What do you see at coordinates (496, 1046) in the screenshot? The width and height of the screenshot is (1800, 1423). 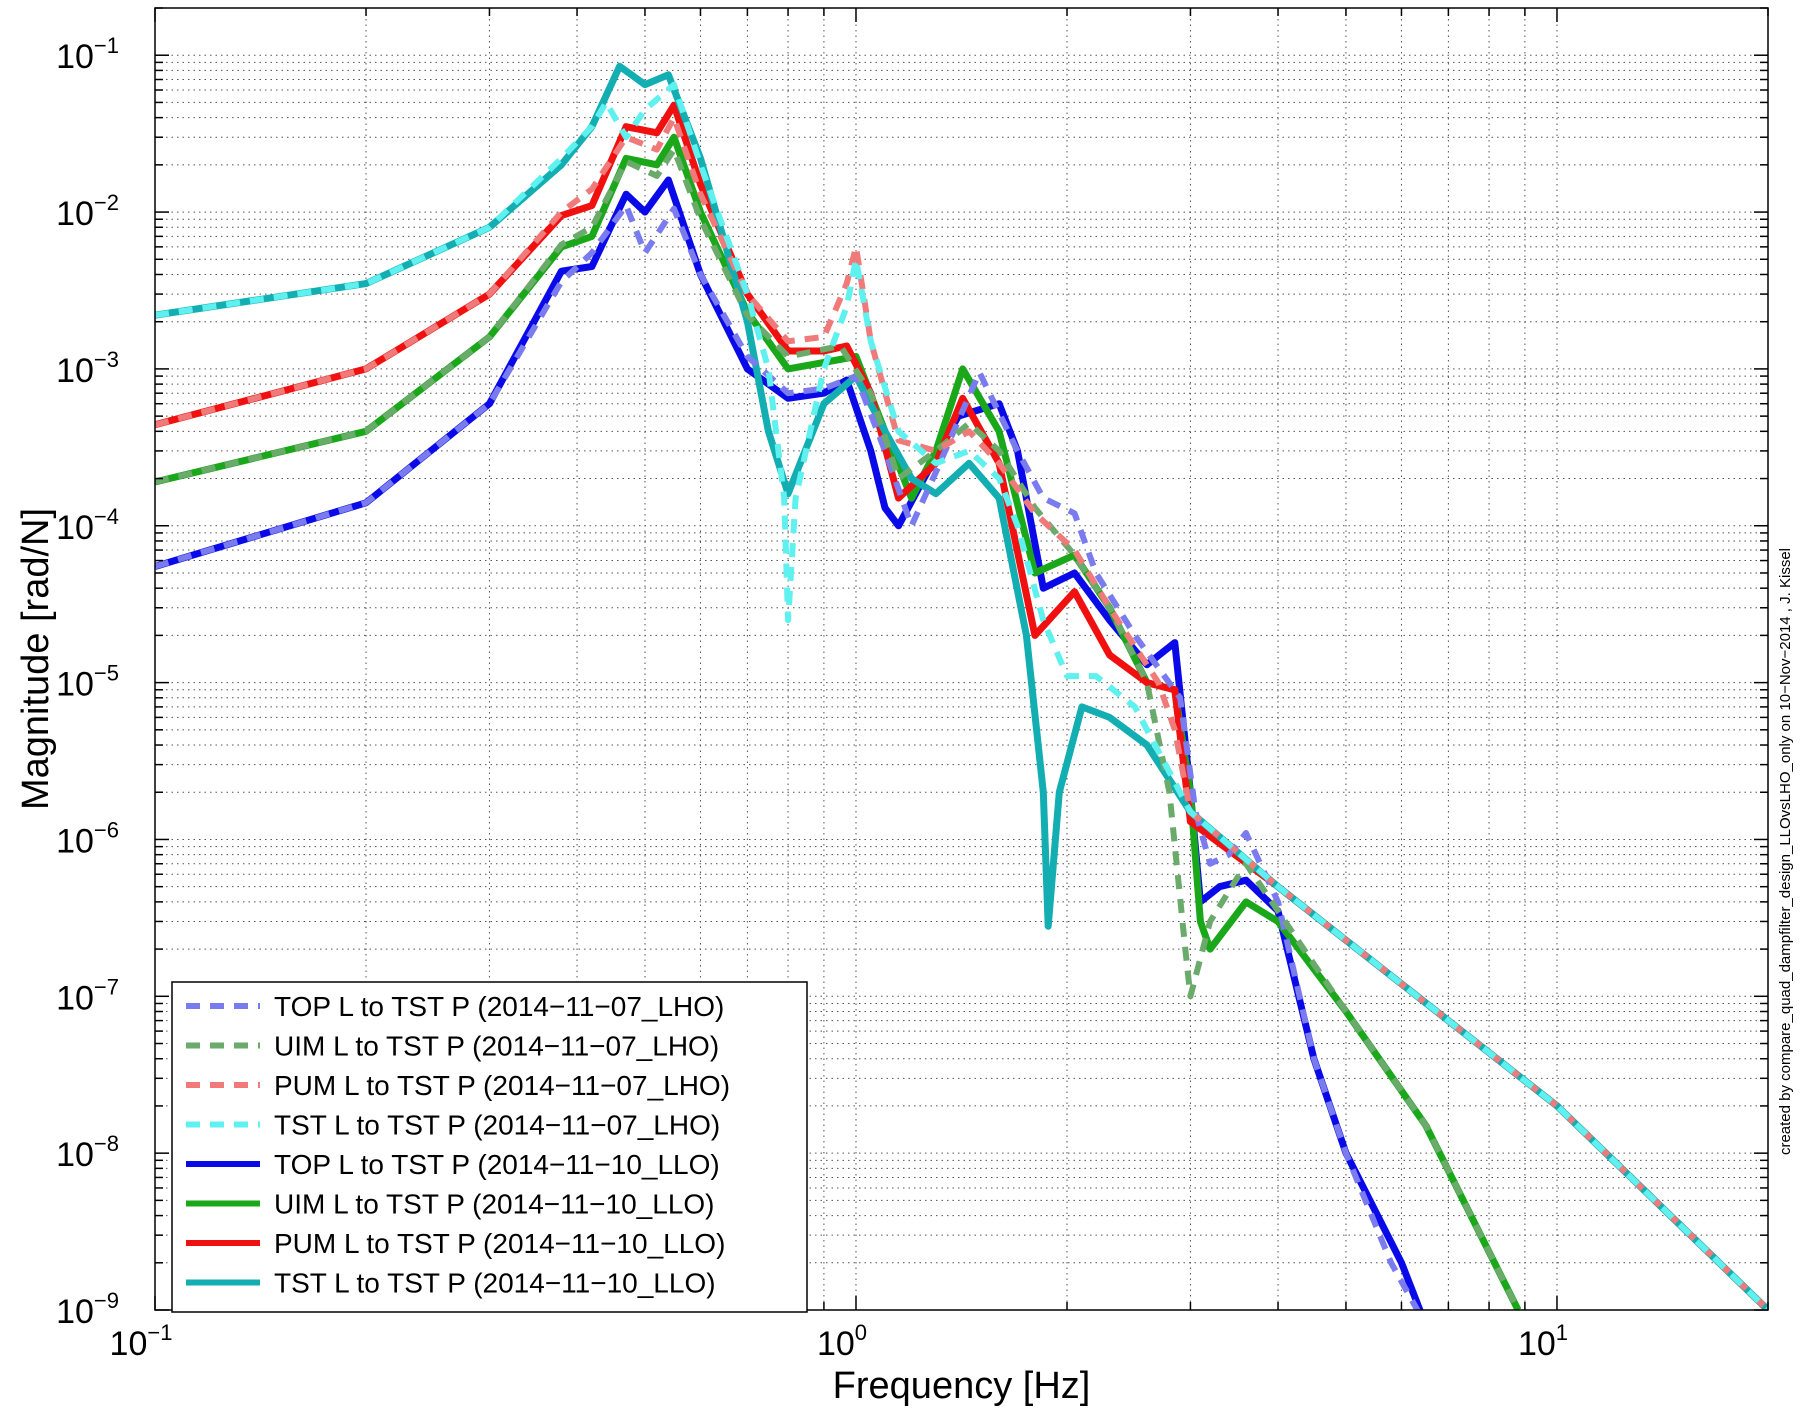 I see `legend-label: UIM L to TST P (2014−11−07_LHO)` at bounding box center [496, 1046].